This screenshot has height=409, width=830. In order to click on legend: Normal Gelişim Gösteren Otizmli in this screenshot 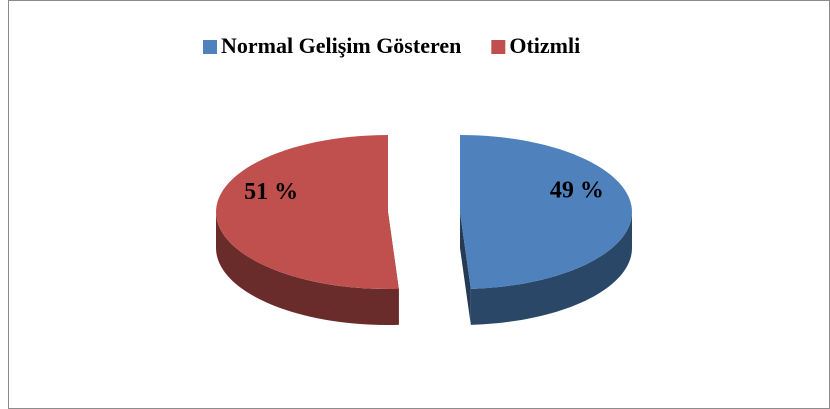, I will do `click(391, 45)`.